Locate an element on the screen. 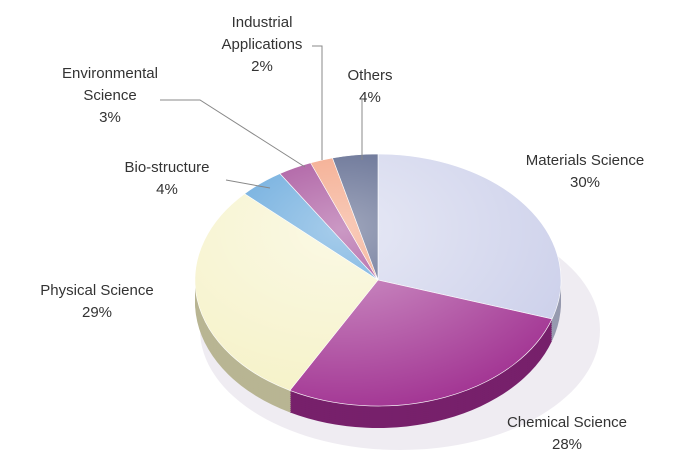 The width and height of the screenshot is (688, 474). label-value: 29% is located at coordinates (97, 312).